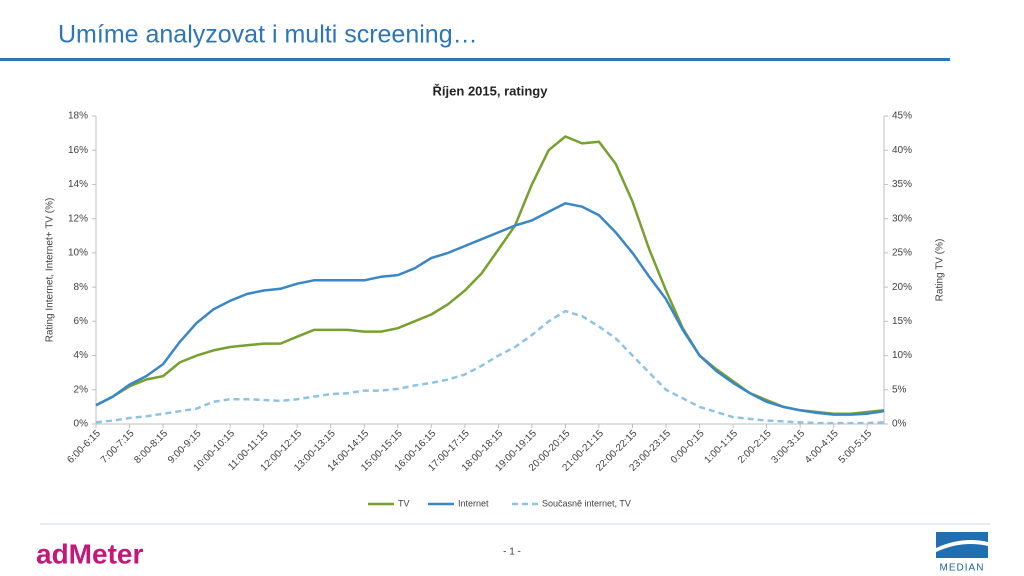 The image size is (1024, 576). Describe the element at coordinates (84, 447) in the screenshot. I see `x-tick-label: 6:00-6:15` at that location.